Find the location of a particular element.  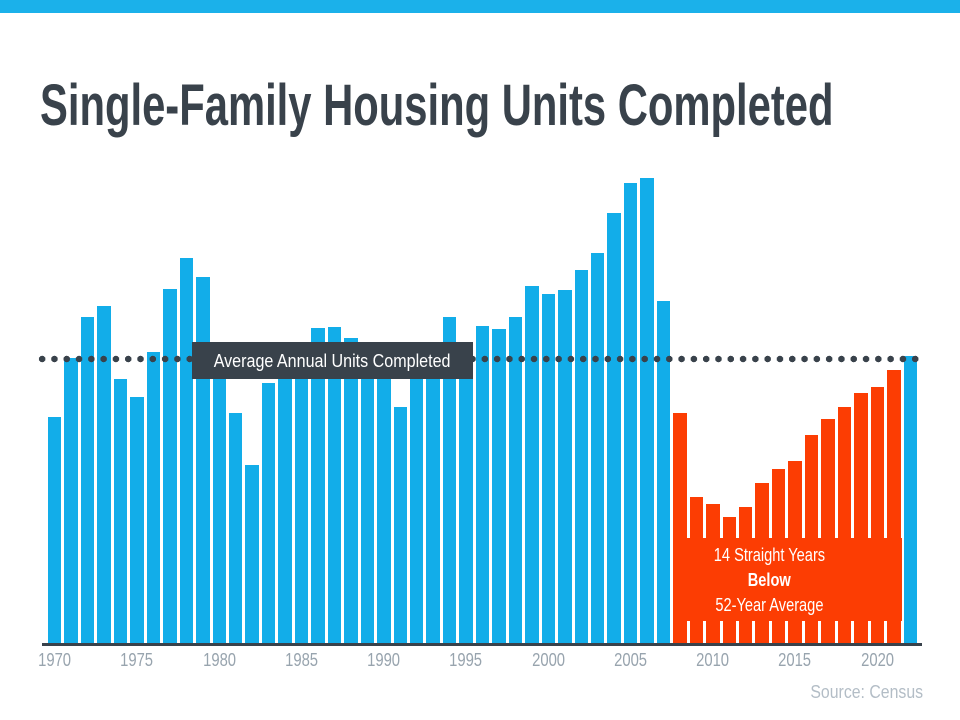

x-tick-1990: 1990 is located at coordinates (384, 660).